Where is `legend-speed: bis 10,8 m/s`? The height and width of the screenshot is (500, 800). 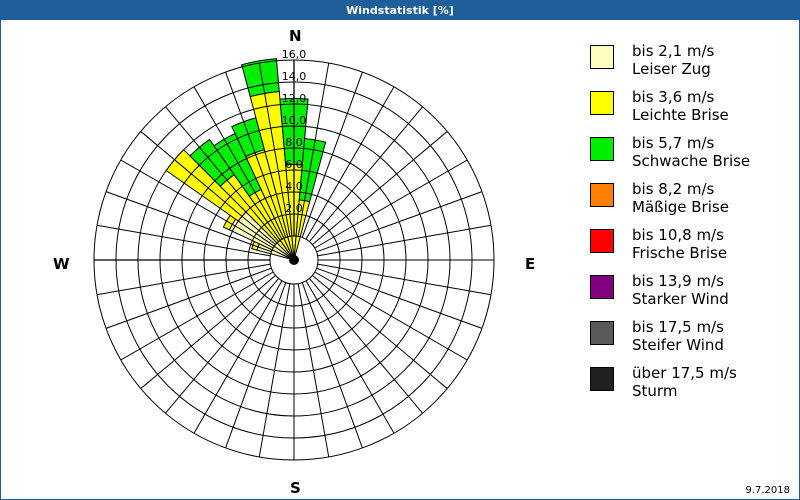
legend-speed: bis 10,8 m/s is located at coordinates (678, 235).